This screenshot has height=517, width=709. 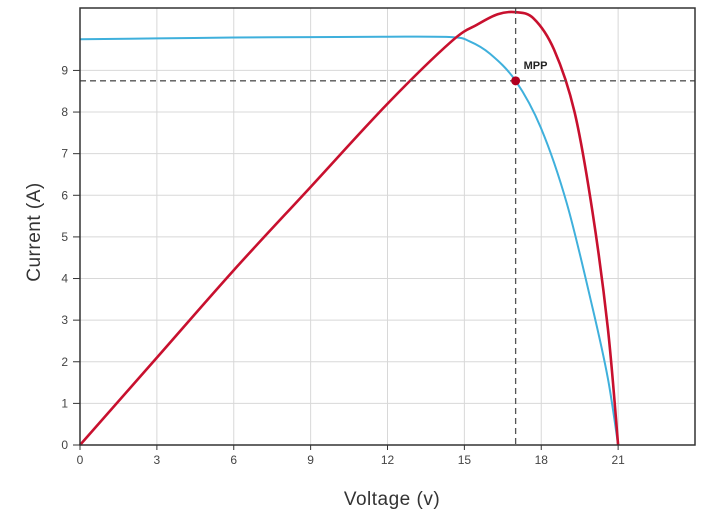 I want to click on y-tick-label: 1, so click(x=64, y=403).